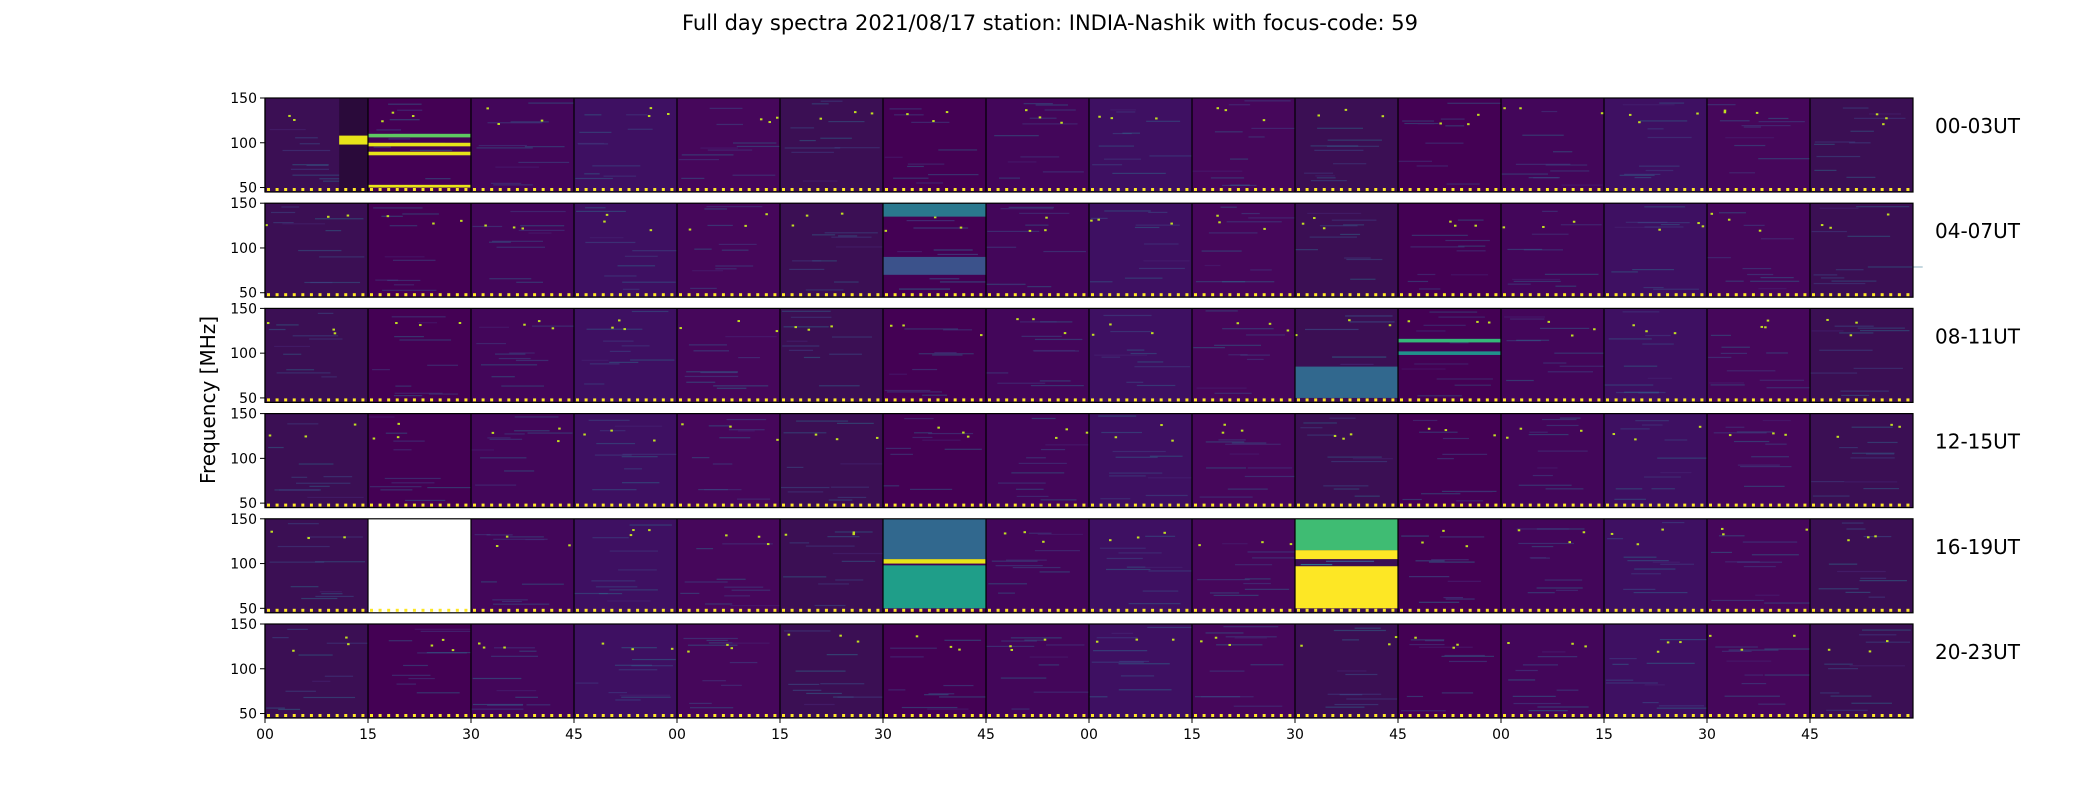  Describe the element at coordinates (1089, 355) in the screenshot. I see `row-frame` at that location.